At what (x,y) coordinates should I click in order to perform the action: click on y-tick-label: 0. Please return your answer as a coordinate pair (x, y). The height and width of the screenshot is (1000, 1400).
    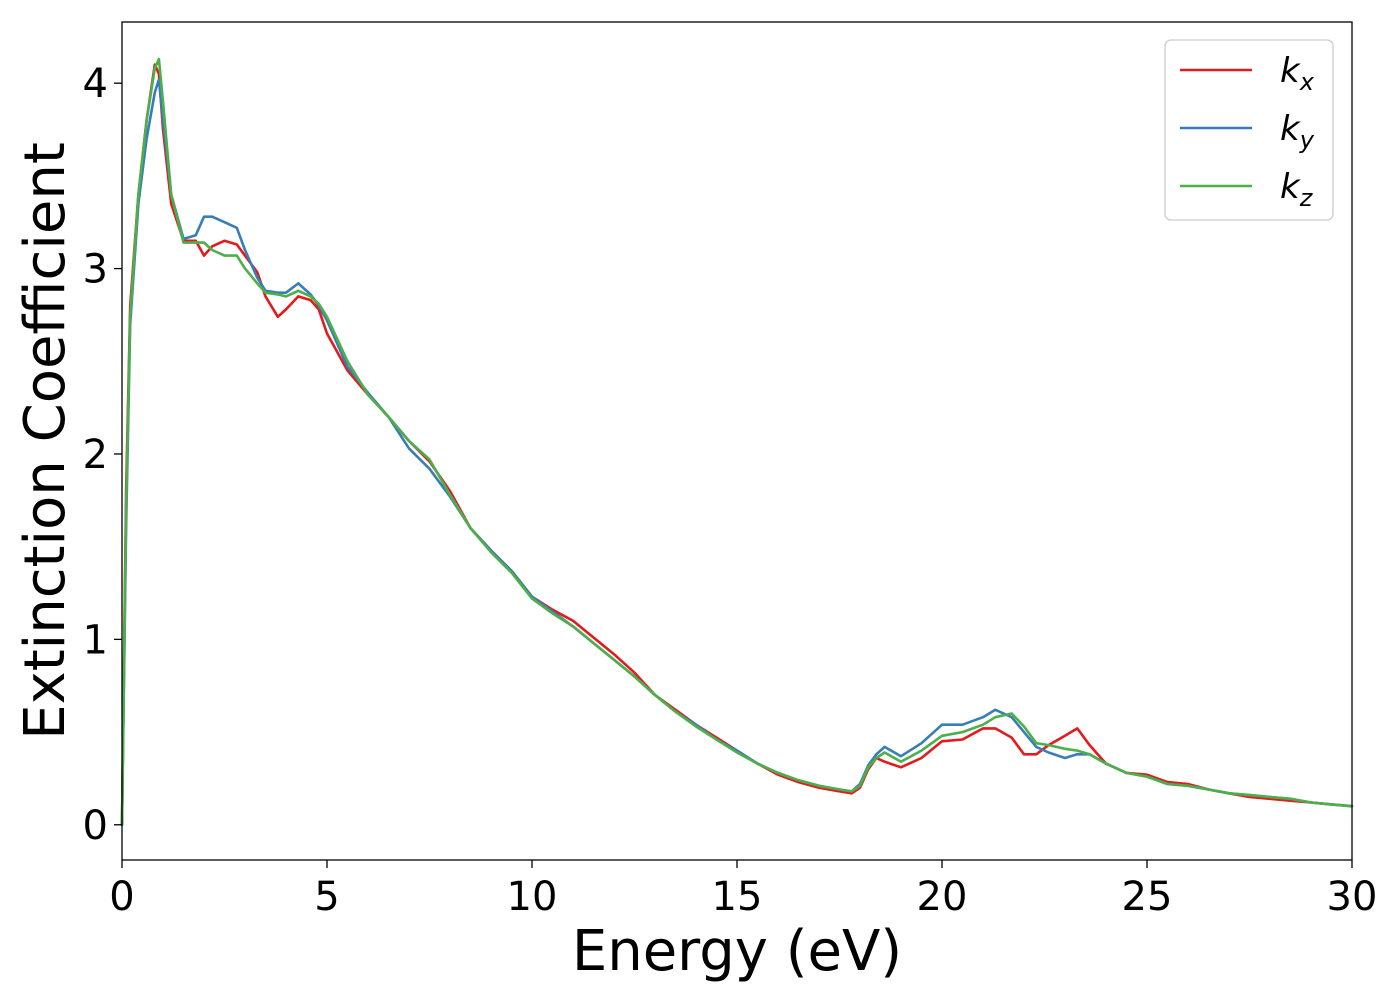
    Looking at the image, I should click on (95, 826).